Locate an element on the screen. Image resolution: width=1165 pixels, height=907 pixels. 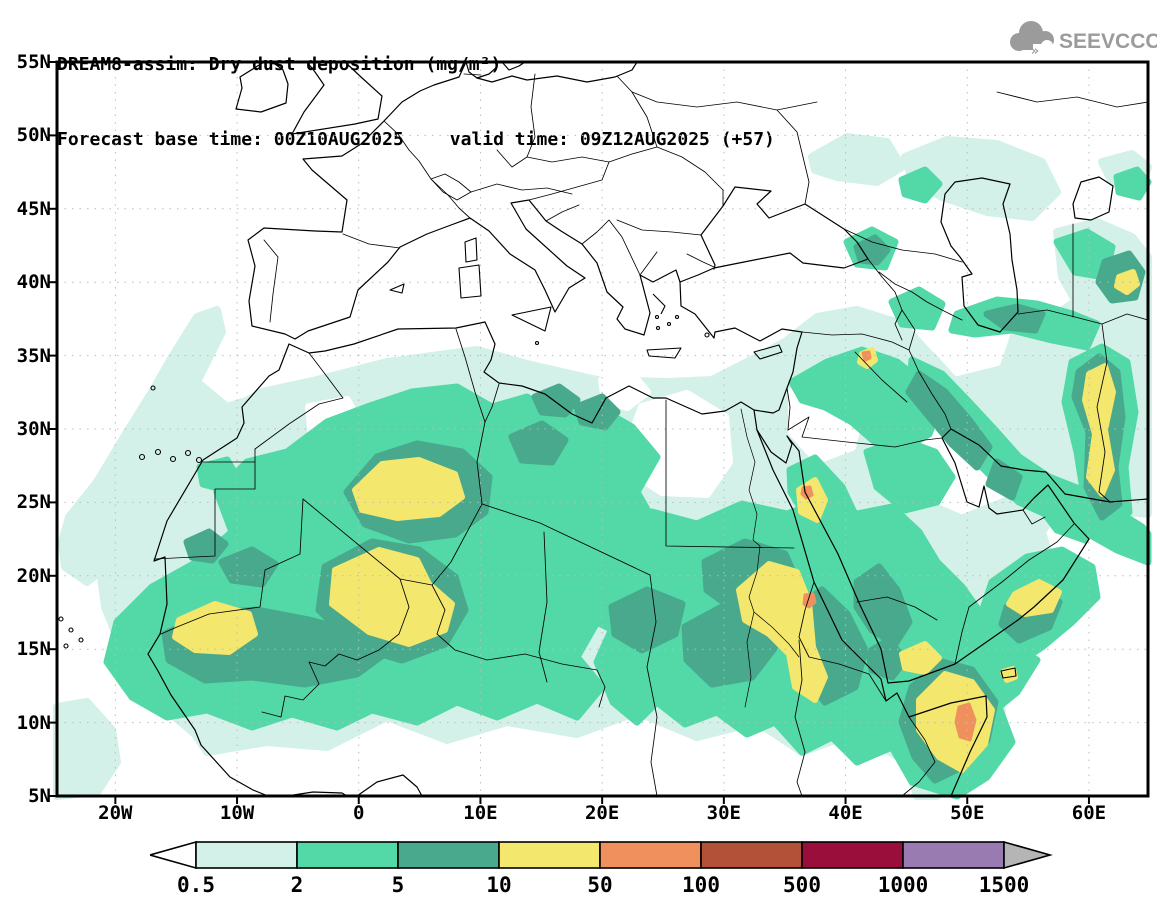
lat-label: 25N is located at coordinates (33, 502).